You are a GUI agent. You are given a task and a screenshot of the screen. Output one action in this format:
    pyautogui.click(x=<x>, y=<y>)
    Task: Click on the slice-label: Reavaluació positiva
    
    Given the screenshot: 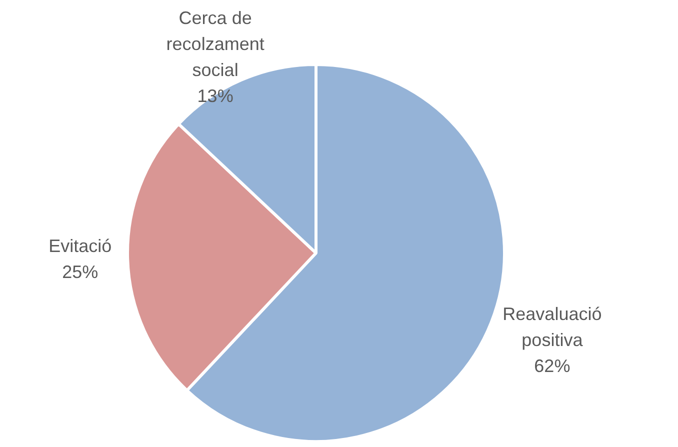 What is the action you would take?
    pyautogui.click(x=552, y=327)
    